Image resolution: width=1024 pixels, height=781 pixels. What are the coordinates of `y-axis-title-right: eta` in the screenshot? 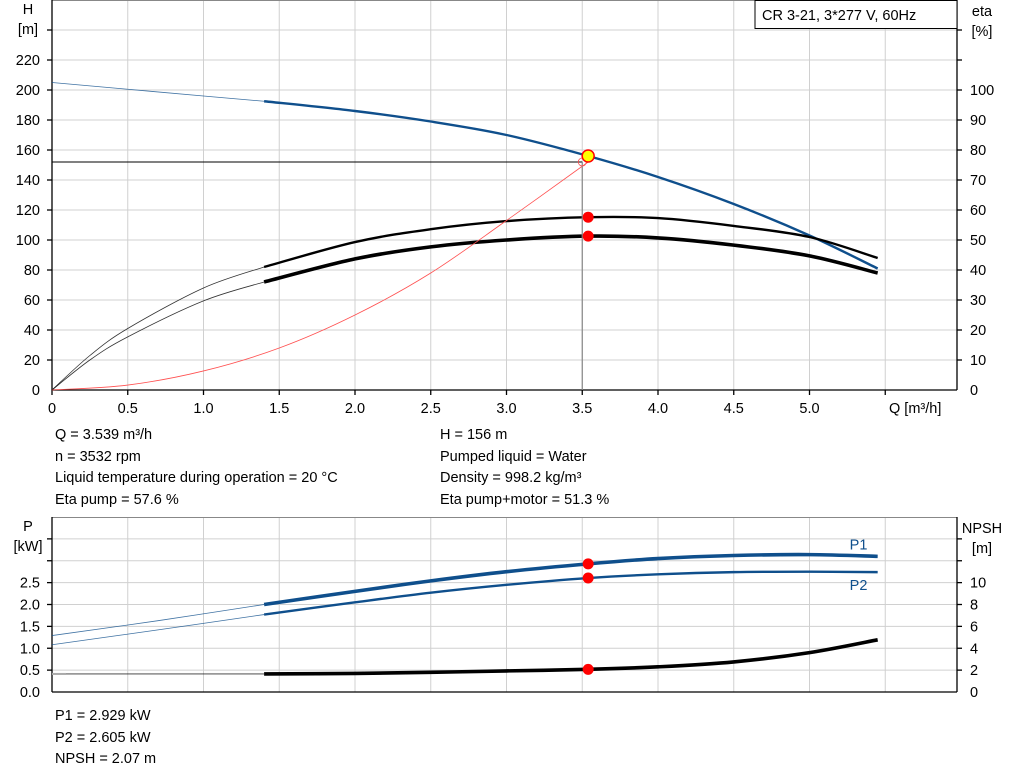 It's located at (982, 12).